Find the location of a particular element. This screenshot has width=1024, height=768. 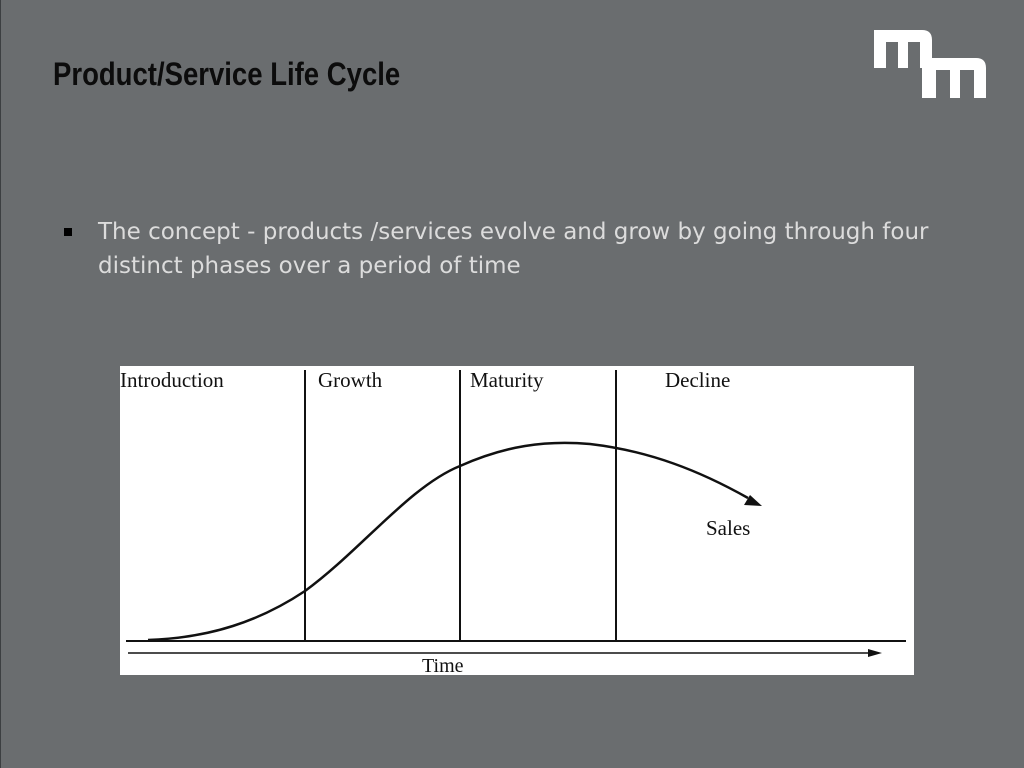

phase-label-decline: Decline is located at coordinates (697, 380).